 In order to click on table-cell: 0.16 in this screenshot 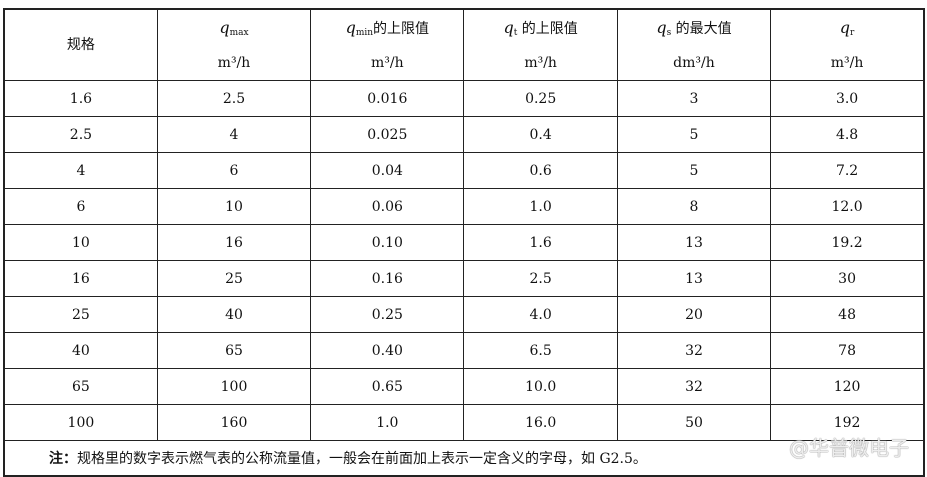, I will do `click(387, 278)`.